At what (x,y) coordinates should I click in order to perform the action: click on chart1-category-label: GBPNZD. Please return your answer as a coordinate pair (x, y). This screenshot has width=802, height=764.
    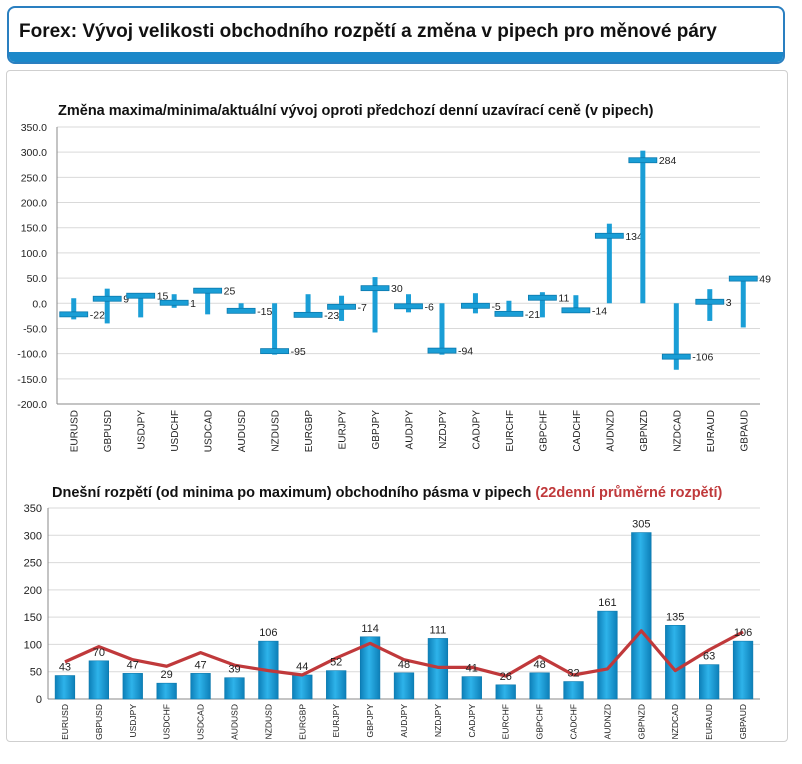
    Looking at the image, I should click on (644, 431).